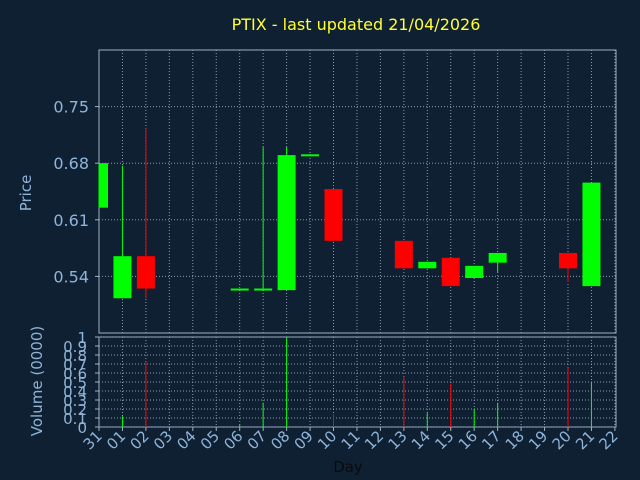 This screenshot has height=480, width=640. I want to click on volume-tick-label: 0.7, so click(75, 365).